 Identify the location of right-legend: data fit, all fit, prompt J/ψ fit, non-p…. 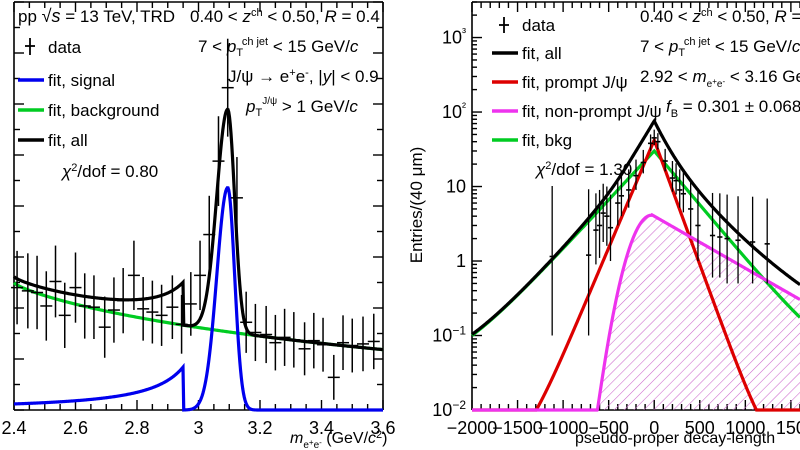
(577, 83).